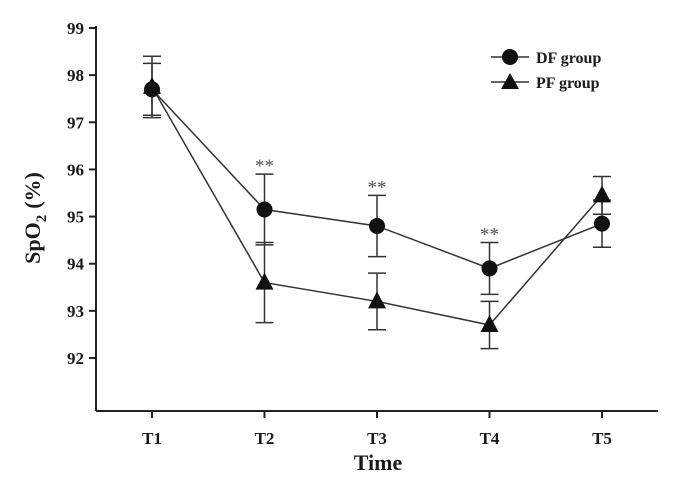 This screenshot has width=678, height=498. Describe the element at coordinates (76, 122) in the screenshot. I see `y-tick-label: 97` at that location.